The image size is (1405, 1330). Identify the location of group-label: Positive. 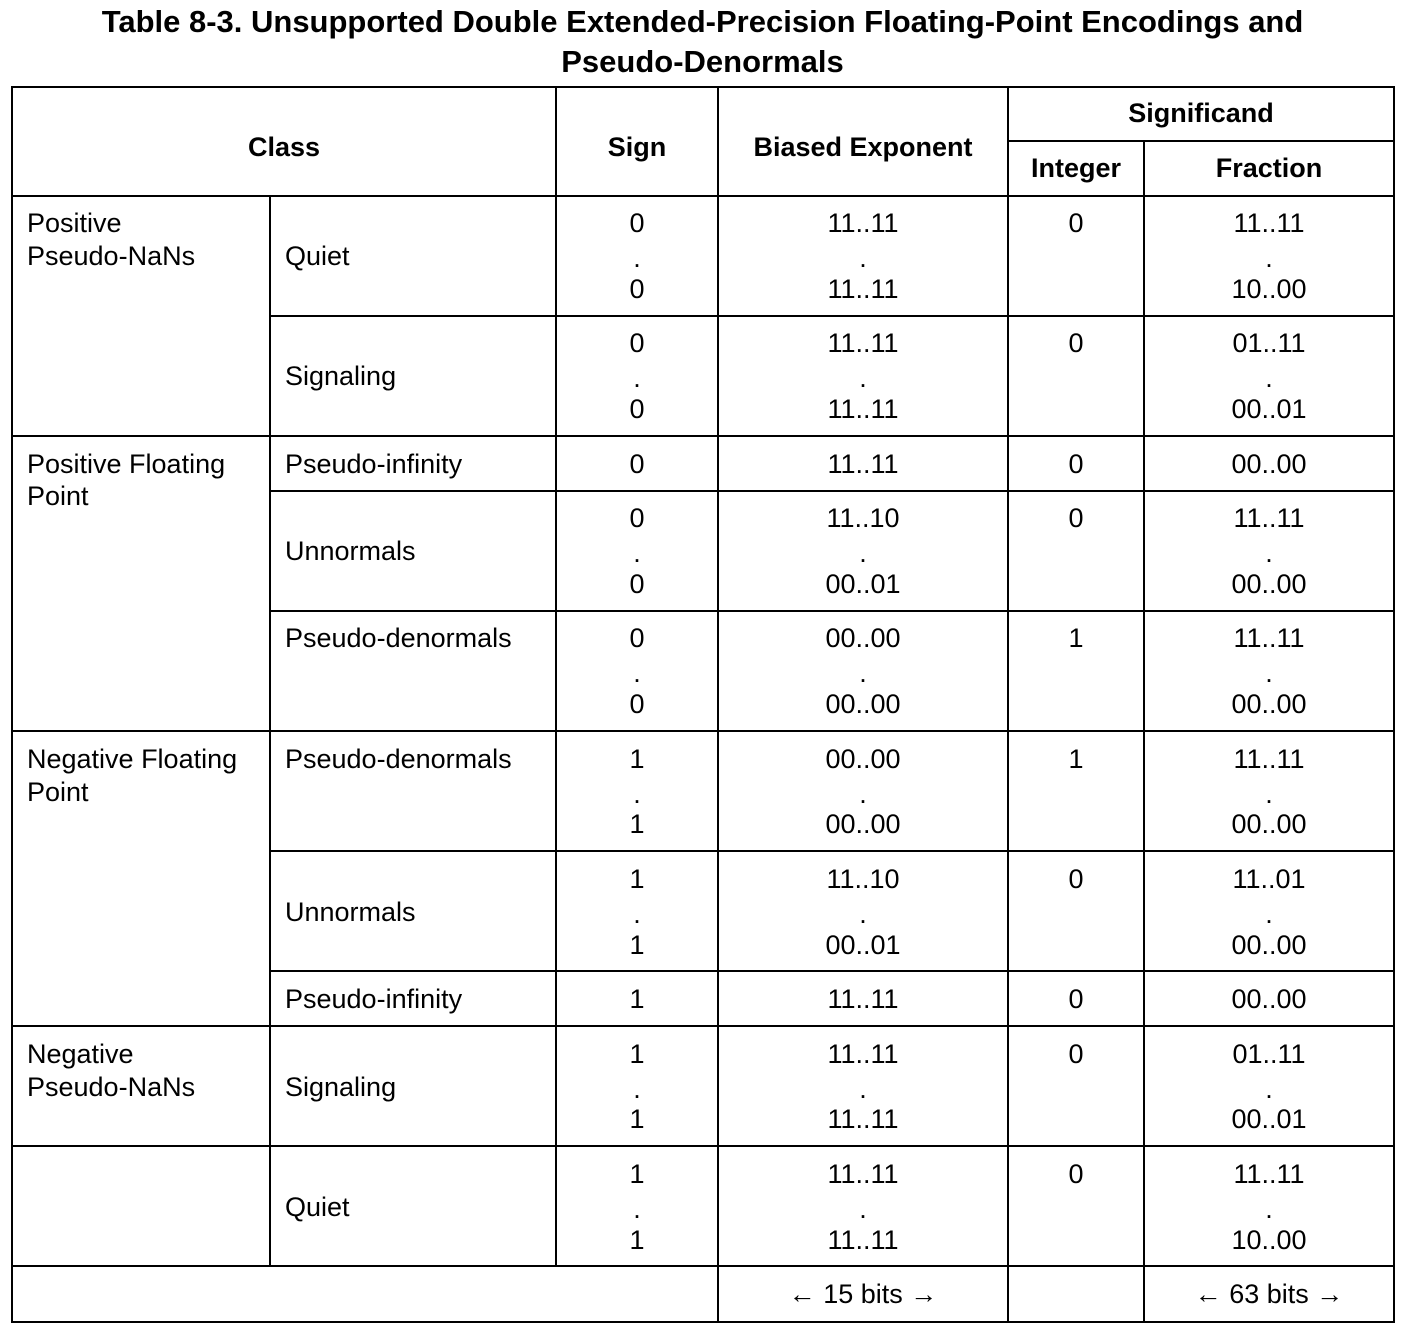
(74, 223).